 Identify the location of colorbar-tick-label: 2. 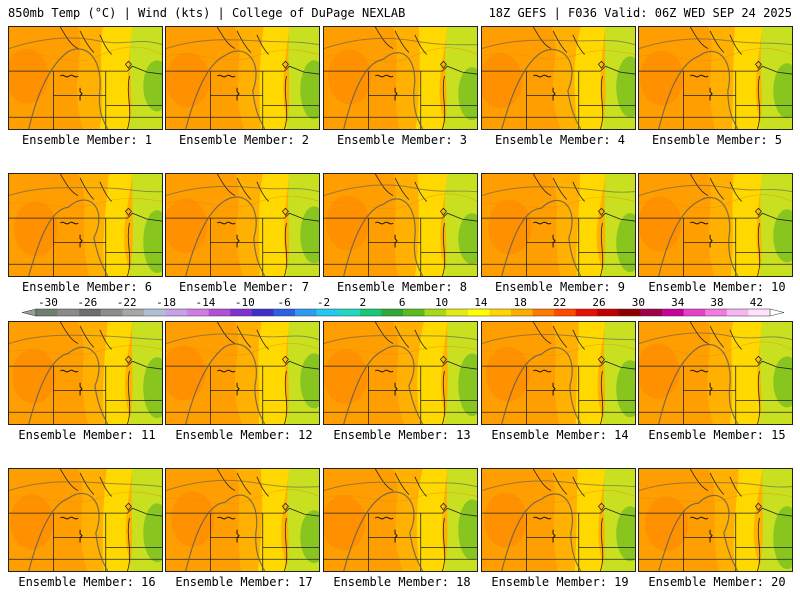
(363, 302).